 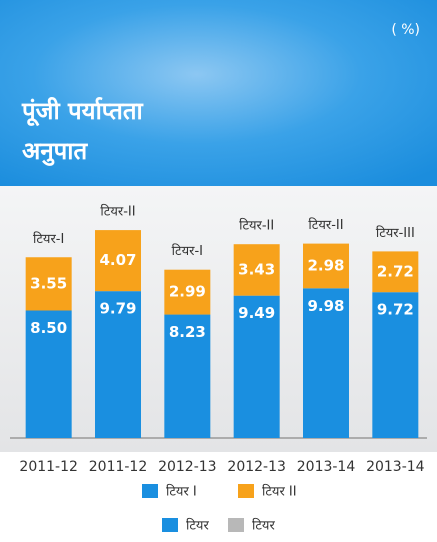 I want to click on value-label: 8.23, so click(x=187, y=332).